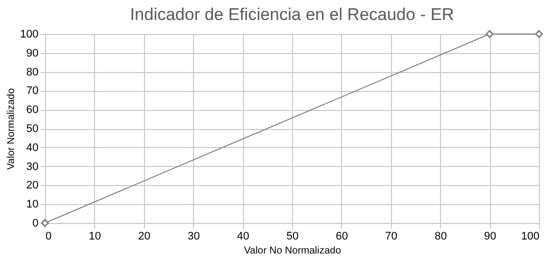 The width and height of the screenshot is (551, 260). I want to click on y-tick-label: 40, so click(32, 148).